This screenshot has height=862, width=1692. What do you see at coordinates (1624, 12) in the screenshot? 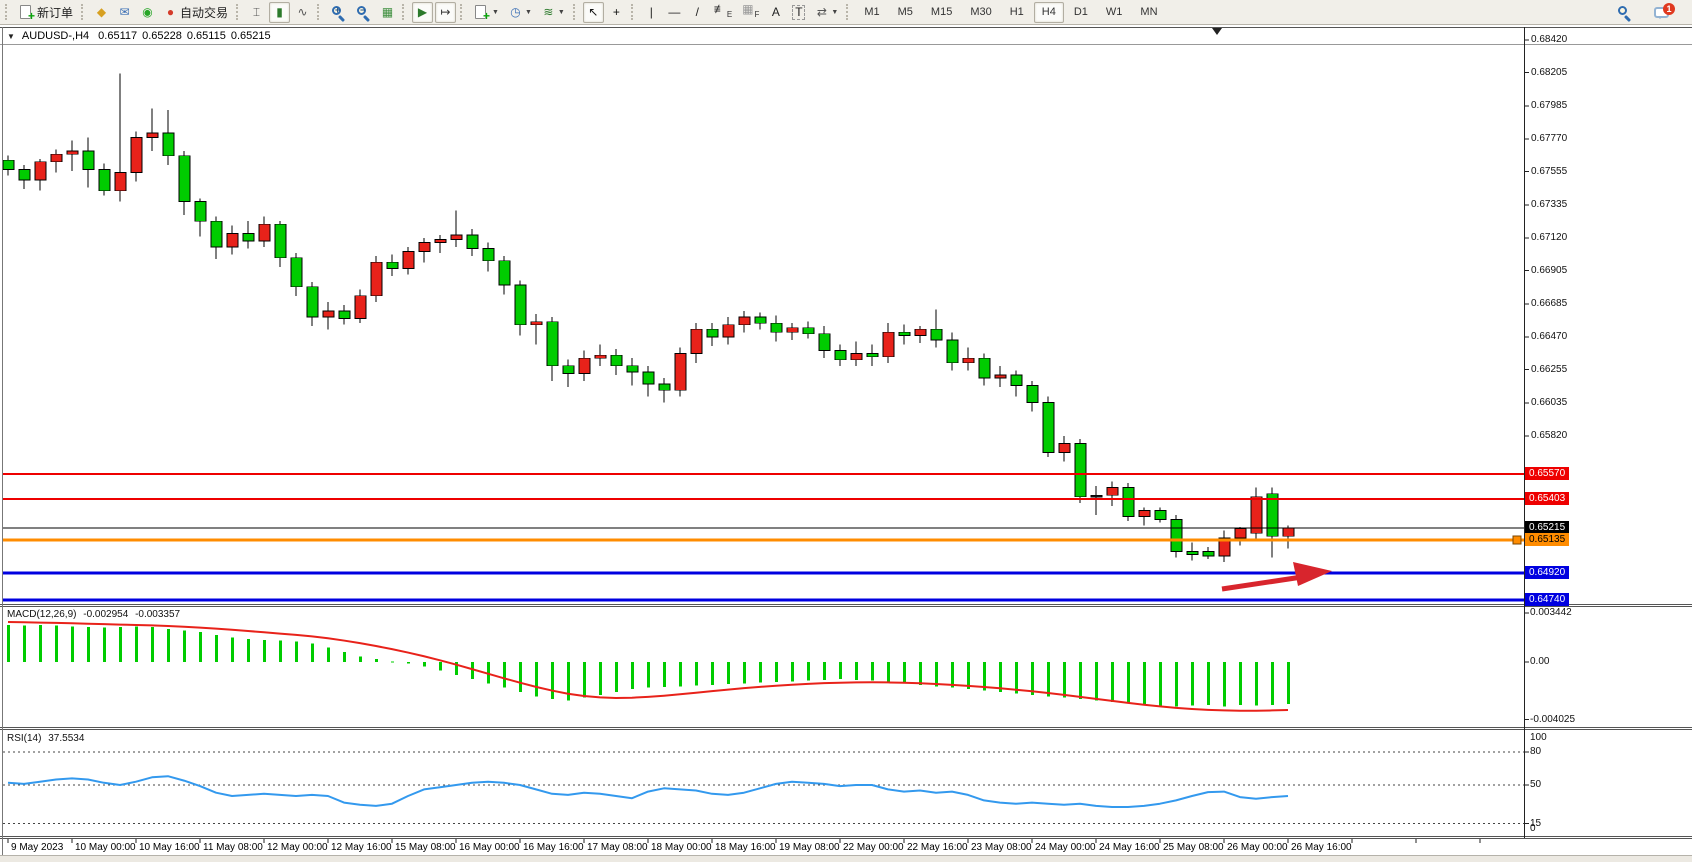
I see `search-button` at bounding box center [1624, 12].